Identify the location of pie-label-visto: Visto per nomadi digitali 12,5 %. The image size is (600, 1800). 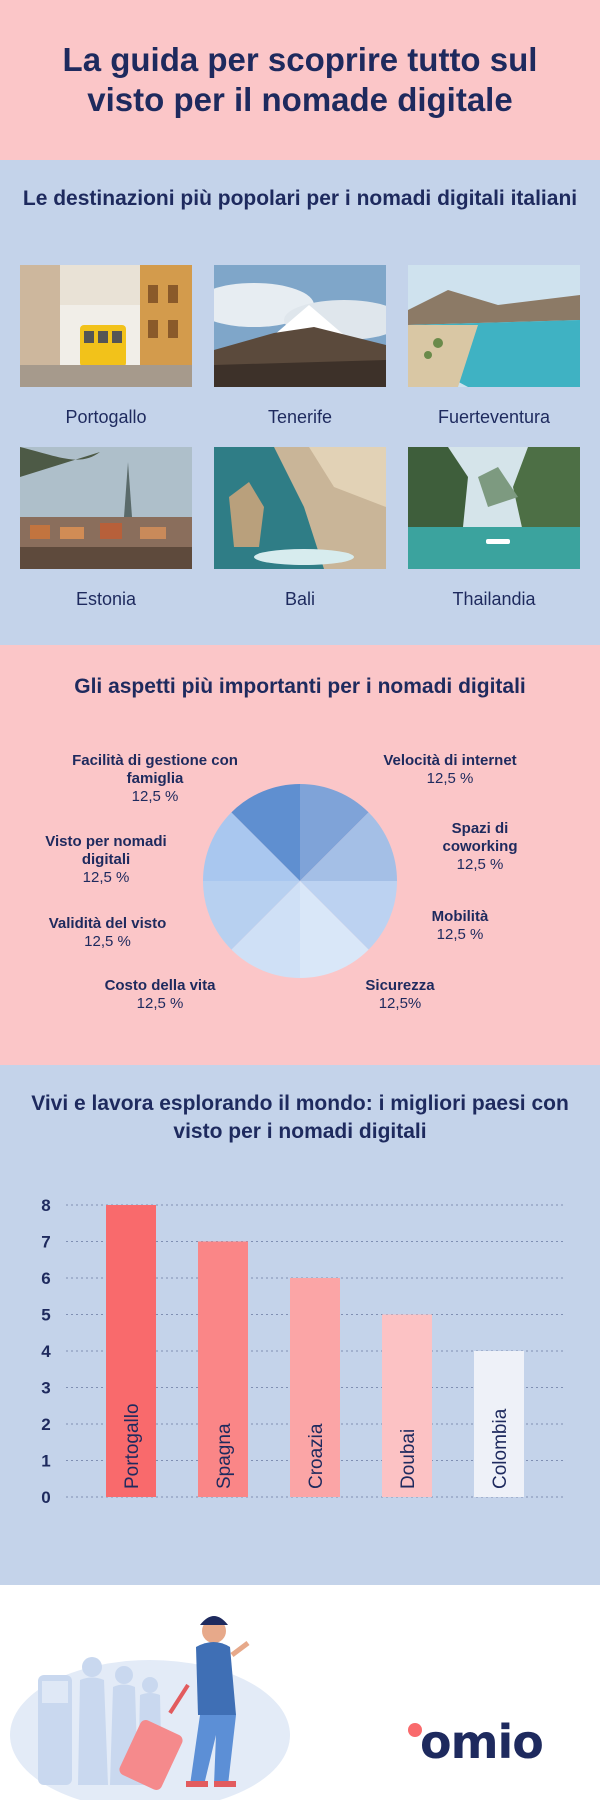
(106, 860).